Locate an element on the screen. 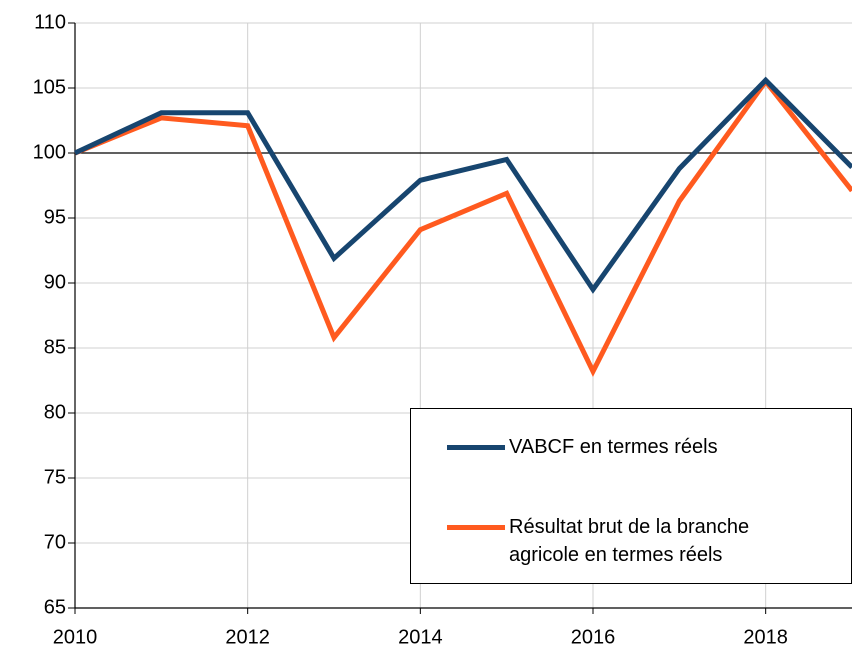 This screenshot has height=650, width=852. y-tick-label: 80 is located at coordinates (55, 412).